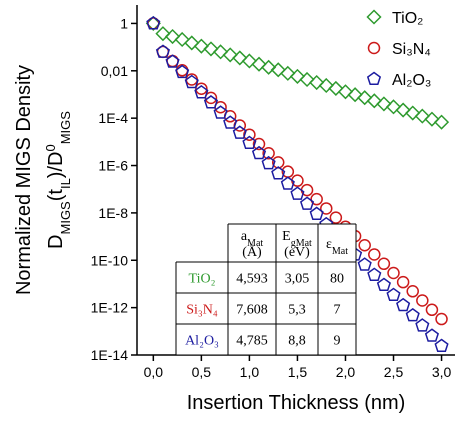 The image size is (467, 422). What do you see at coordinates (252, 252) in the screenshot?
I see `table-header-unit: (Å)` at bounding box center [252, 252].